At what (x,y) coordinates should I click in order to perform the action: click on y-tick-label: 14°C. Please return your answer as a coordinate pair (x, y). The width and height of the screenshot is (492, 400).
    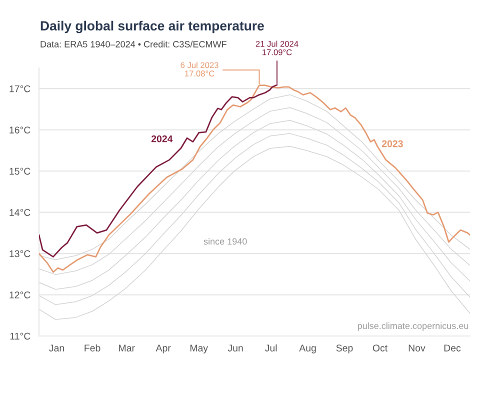
    Looking at the image, I should click on (20, 212).